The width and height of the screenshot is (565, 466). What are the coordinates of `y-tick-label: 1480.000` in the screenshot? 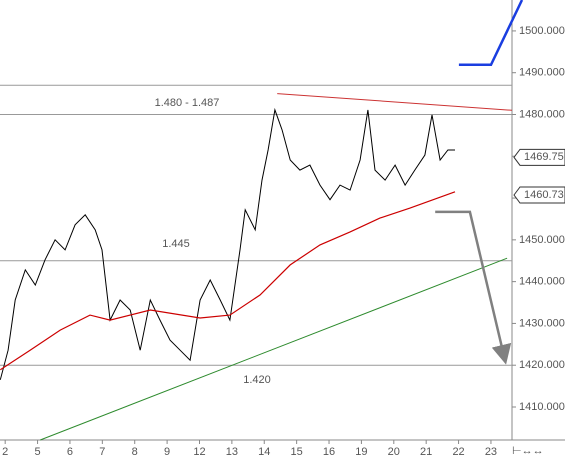 It's located at (542, 114).